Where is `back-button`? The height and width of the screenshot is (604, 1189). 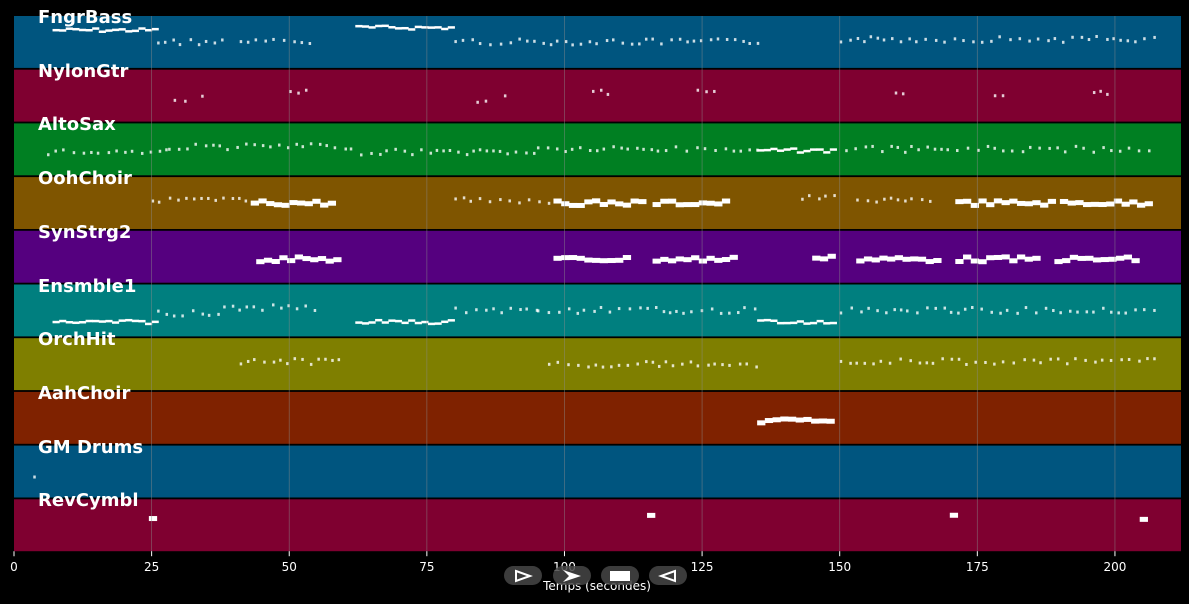 back-button is located at coordinates (668, 575).